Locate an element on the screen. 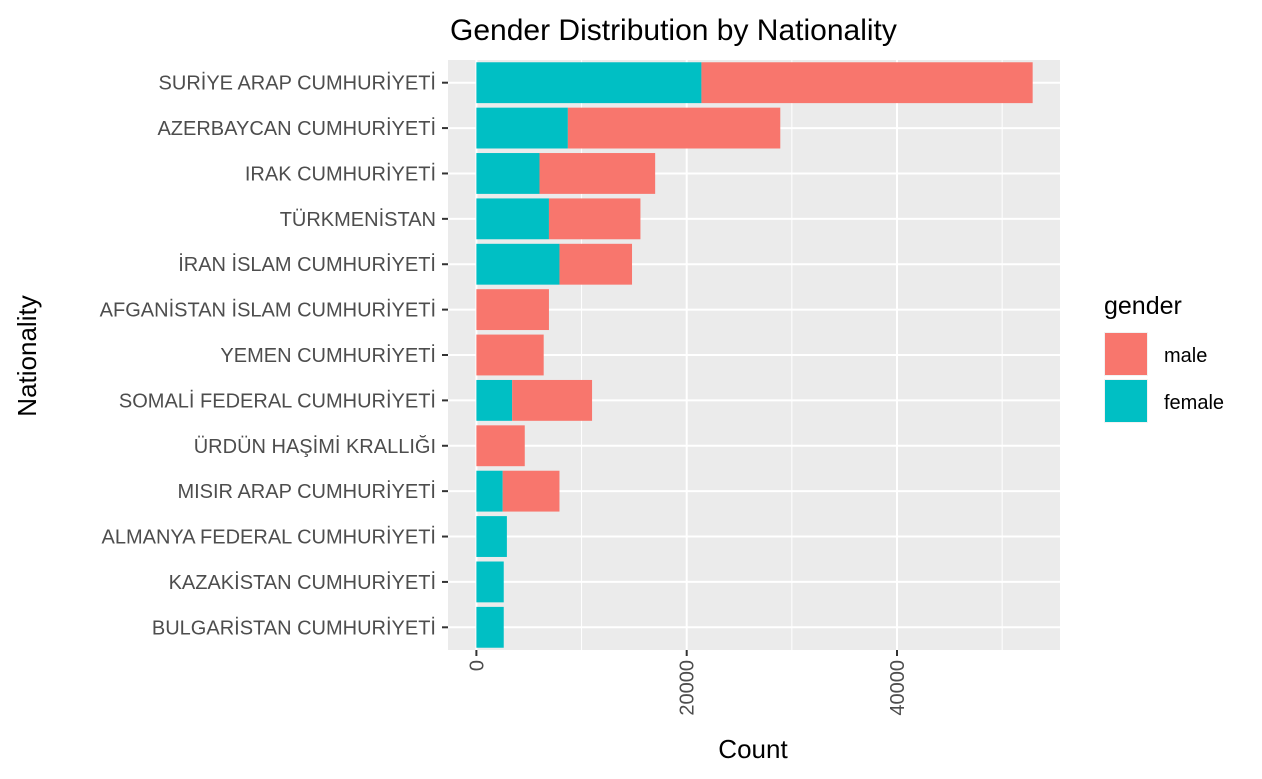 The height and width of the screenshot is (779, 1262). legend-label-male: male is located at coordinates (1185, 356).